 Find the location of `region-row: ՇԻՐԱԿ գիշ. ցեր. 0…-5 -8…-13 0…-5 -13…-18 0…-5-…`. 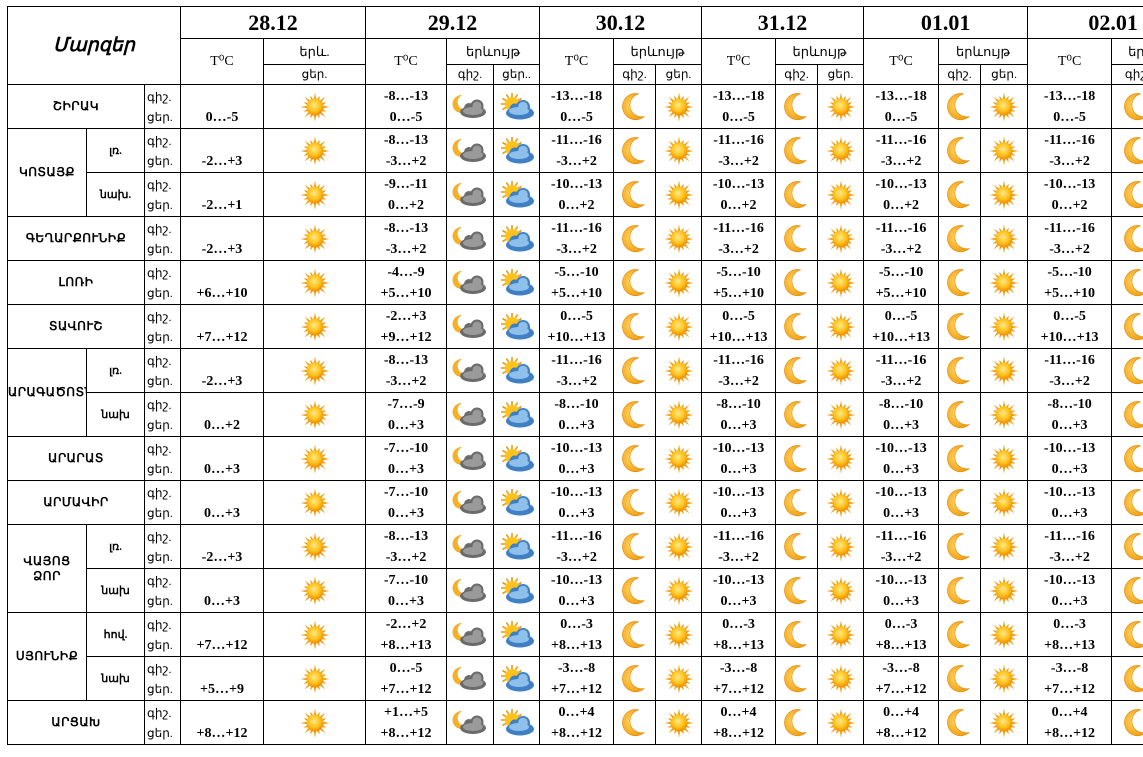

region-row: ՇԻՐԱԿ գիշ. ցեր. 0…-5 -8…-13 0…-5 -13…-18 0…-5-… is located at coordinates (575, 106).